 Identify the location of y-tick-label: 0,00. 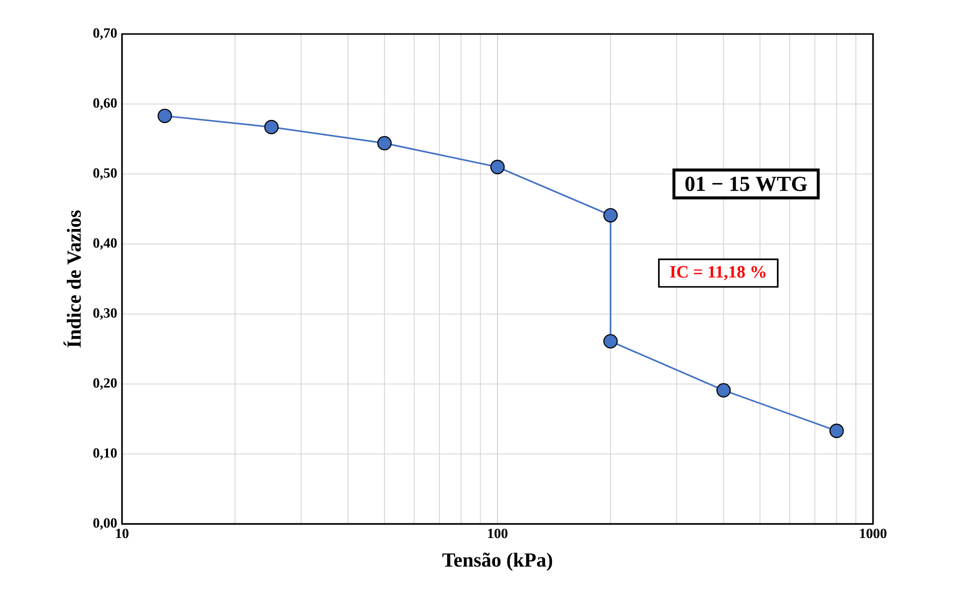
(105, 524).